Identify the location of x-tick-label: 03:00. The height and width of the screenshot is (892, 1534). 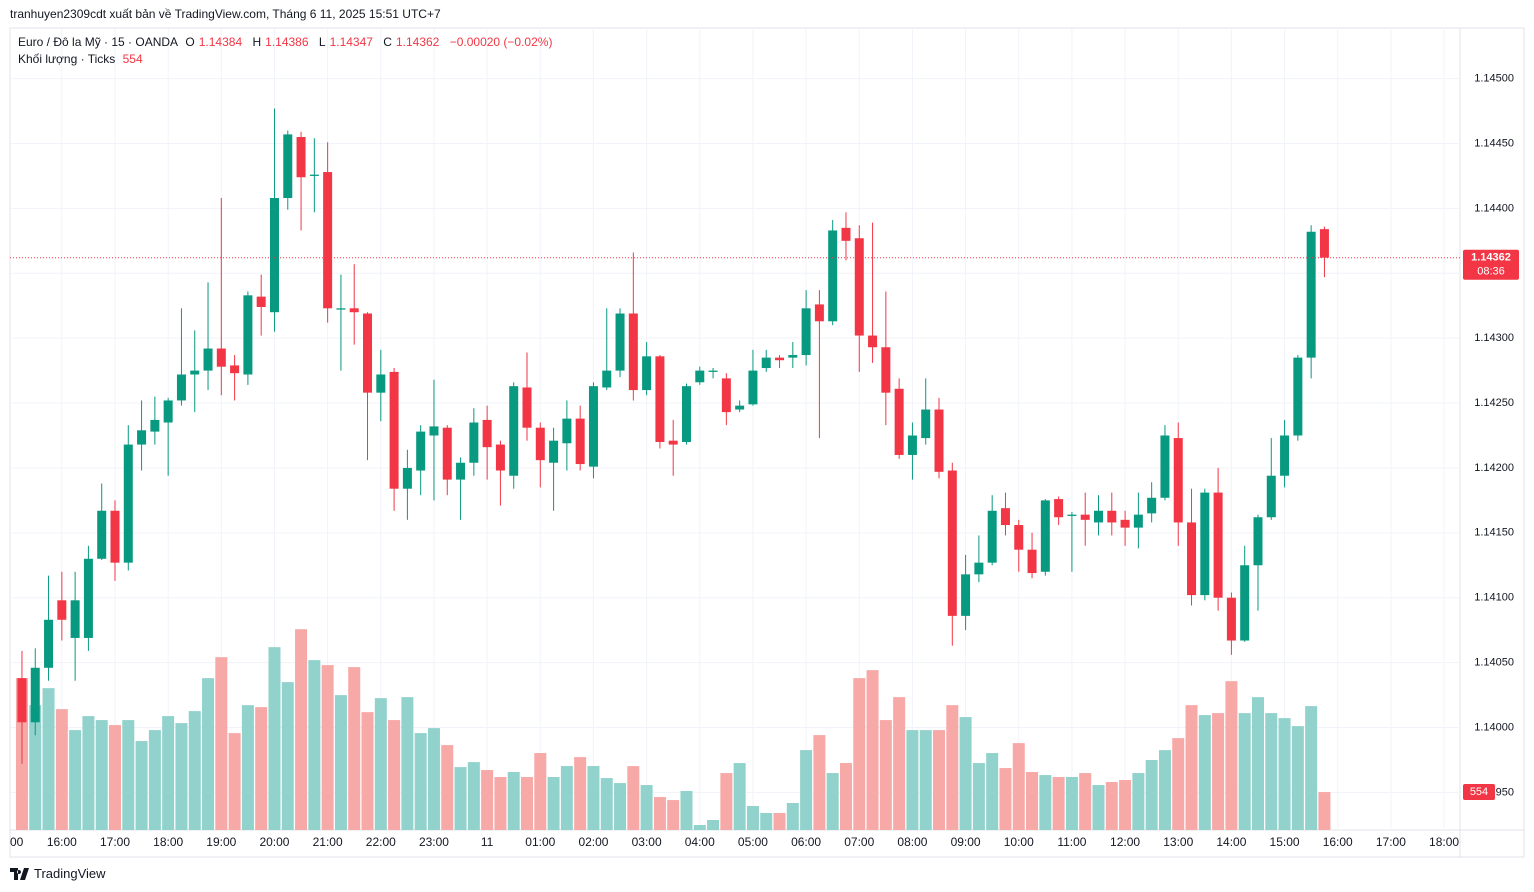
(647, 842).